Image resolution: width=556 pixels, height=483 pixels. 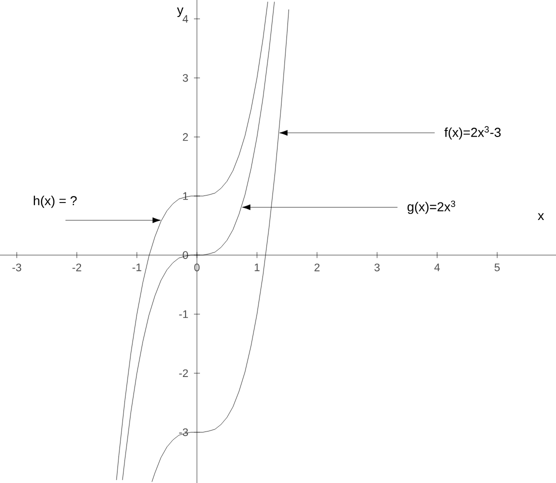 What do you see at coordinates (497, 268) in the screenshot?
I see `x-tick-label: 5` at bounding box center [497, 268].